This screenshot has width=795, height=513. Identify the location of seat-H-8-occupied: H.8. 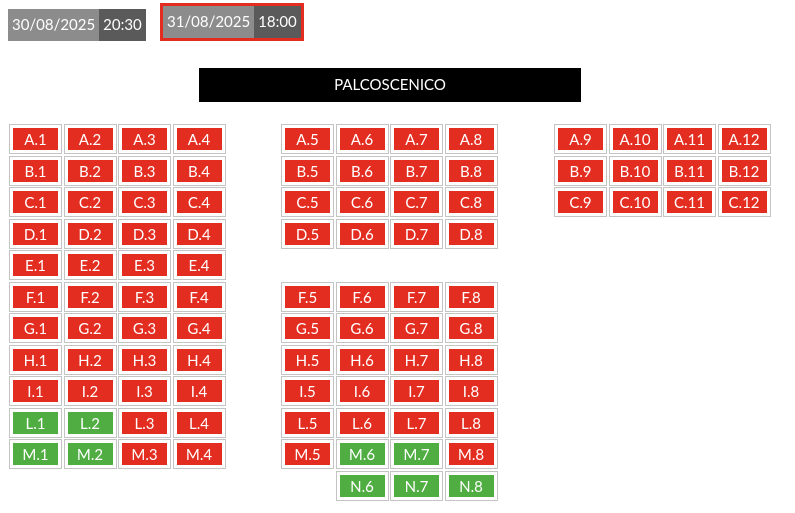
(471, 359).